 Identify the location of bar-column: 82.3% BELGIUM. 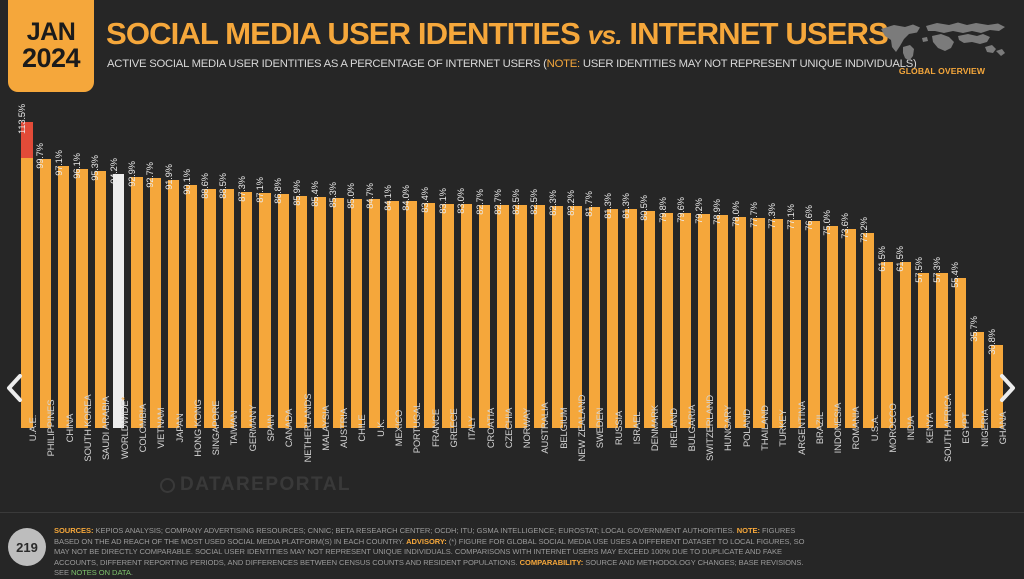
(558, 319).